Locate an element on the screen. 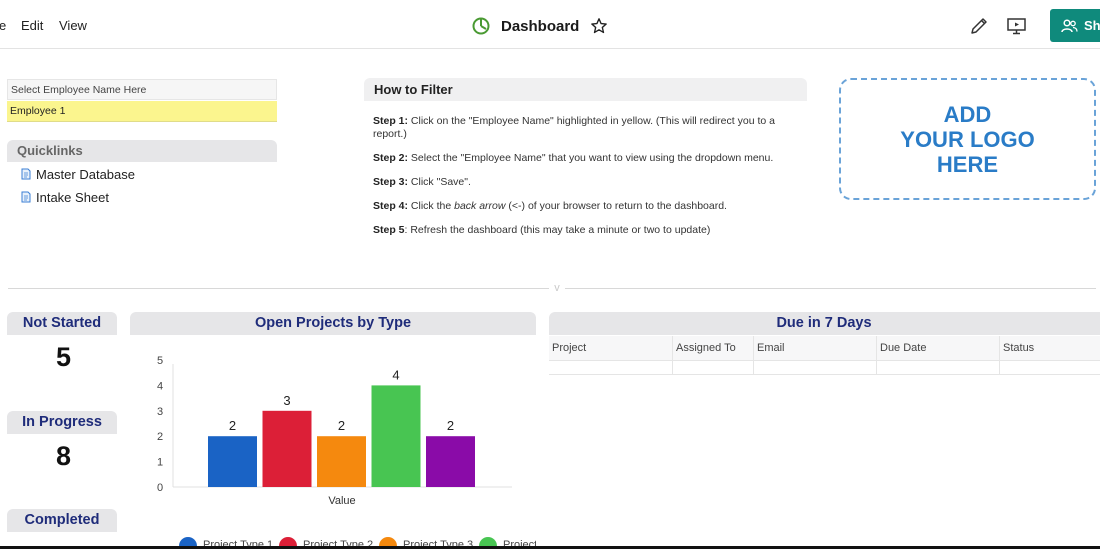  quicklink-label: Intake Sheet is located at coordinates (72, 197).